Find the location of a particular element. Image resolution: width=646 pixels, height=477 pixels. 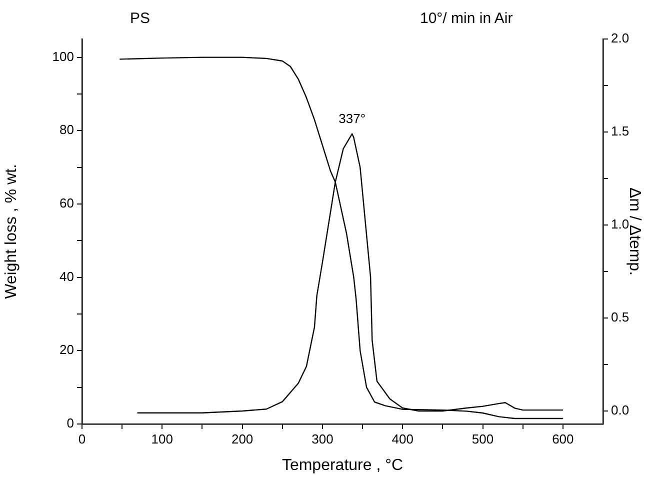

y2-tick-label: 1.0 is located at coordinates (620, 224).